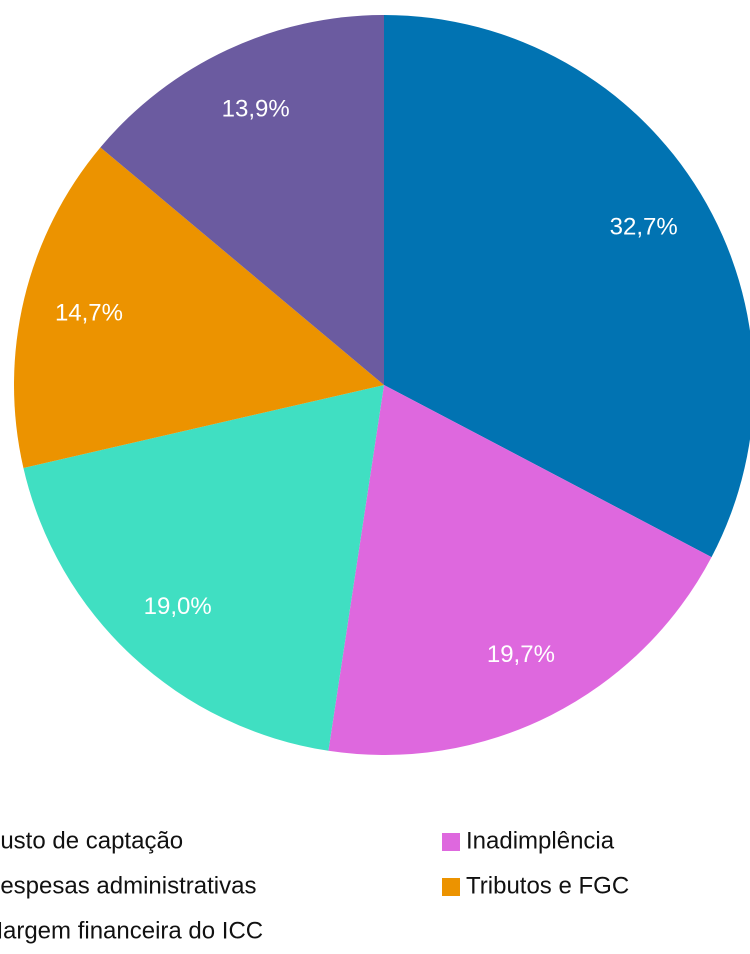 This screenshot has width=750, height=954. I want to click on legend-label: Margem financeira do ICC, so click(131, 930).